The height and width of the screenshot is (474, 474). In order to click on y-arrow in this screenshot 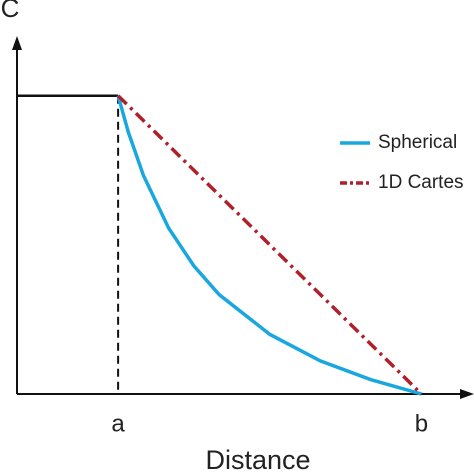, I will do `click(17, 43)`.